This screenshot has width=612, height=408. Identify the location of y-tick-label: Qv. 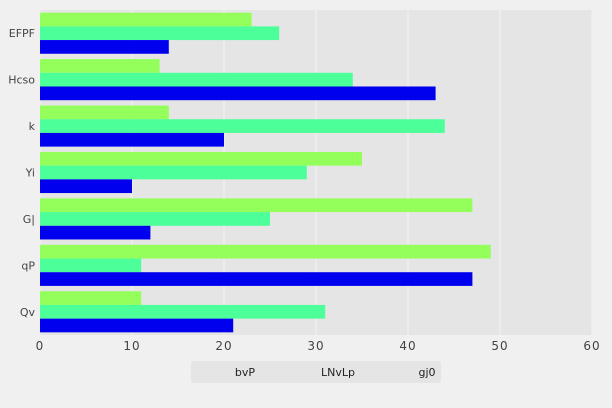
(28, 312).